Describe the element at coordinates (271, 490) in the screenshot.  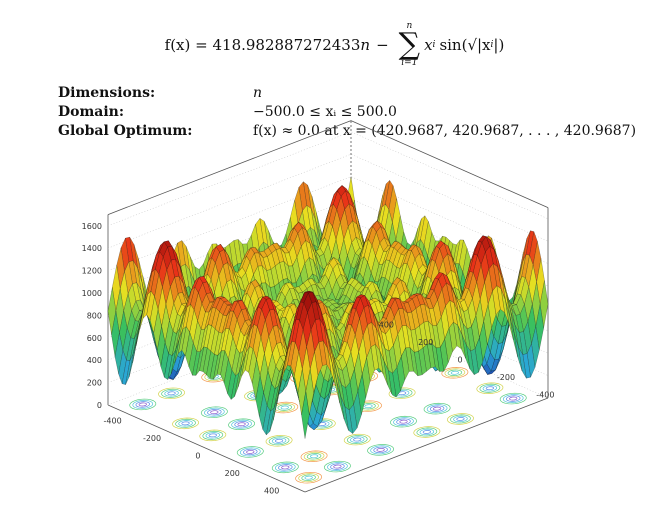
I see `x-tick-label: 400` at that location.